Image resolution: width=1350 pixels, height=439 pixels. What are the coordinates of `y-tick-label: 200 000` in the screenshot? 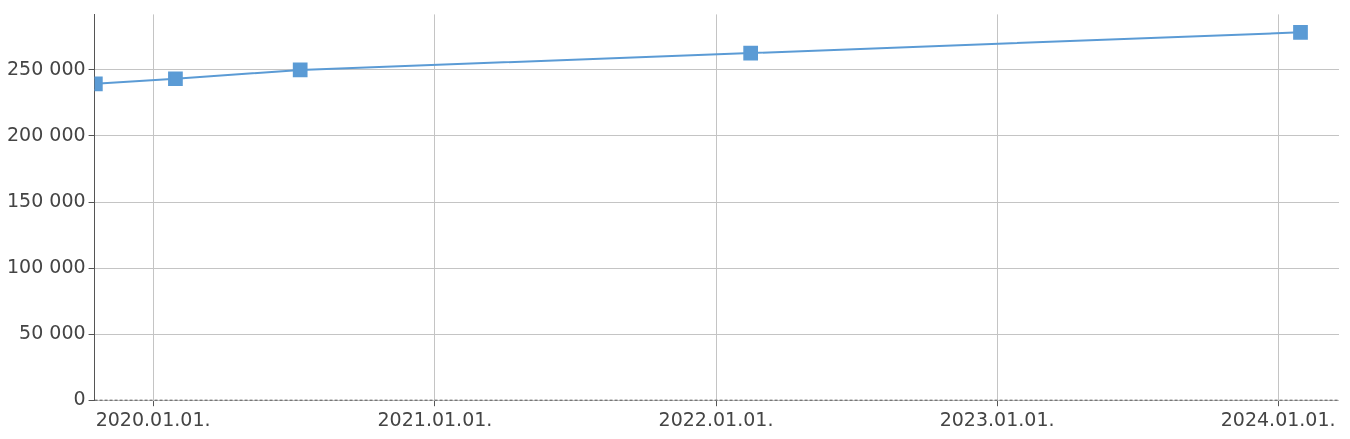 It's located at (46, 133).